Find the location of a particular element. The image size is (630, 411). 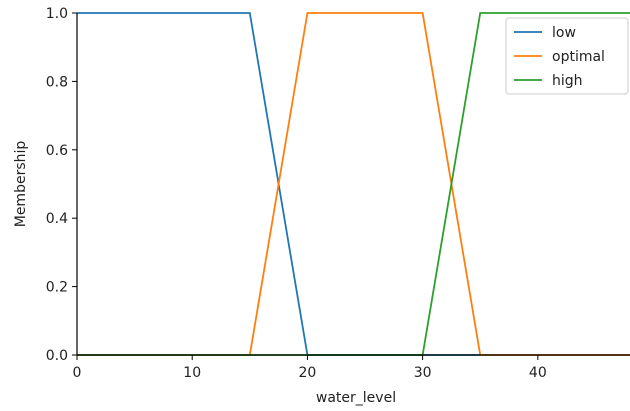

x-tick-label: 20 is located at coordinates (308, 373).